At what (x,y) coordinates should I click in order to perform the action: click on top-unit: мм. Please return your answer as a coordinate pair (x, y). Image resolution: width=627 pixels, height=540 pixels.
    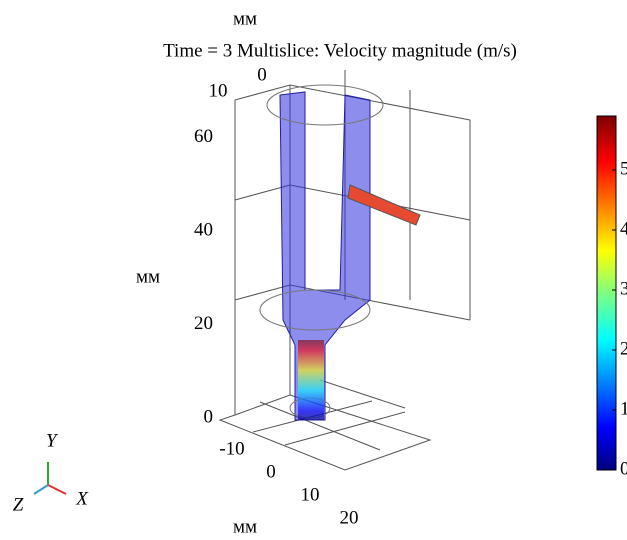
    Looking at the image, I should click on (245, 18).